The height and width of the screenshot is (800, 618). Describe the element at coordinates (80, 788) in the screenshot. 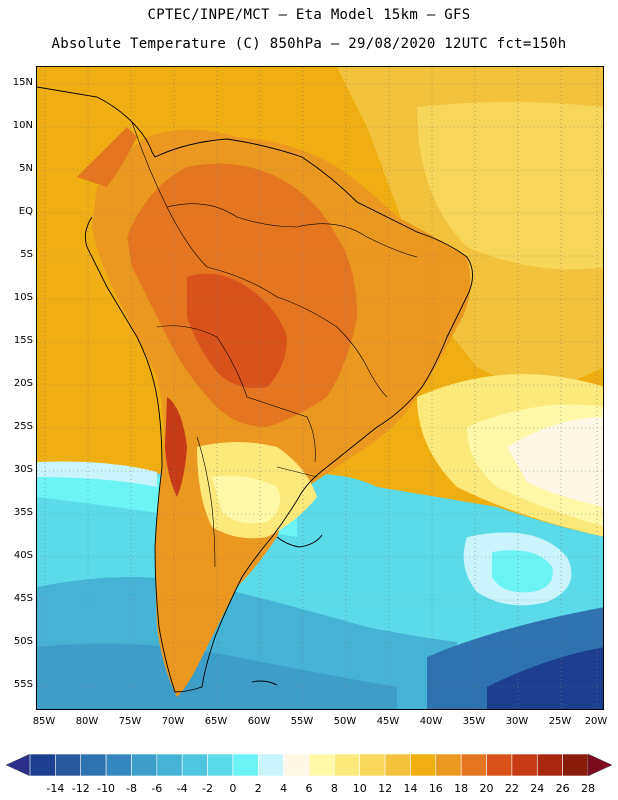

I see `colorbar-label: -12` at that location.